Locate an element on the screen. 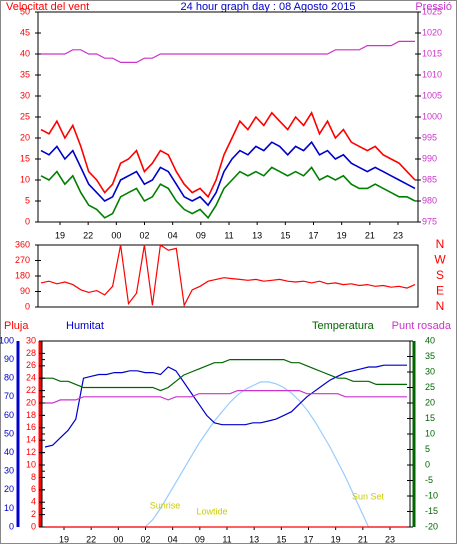  tick-label: 980 is located at coordinates (429, 200).